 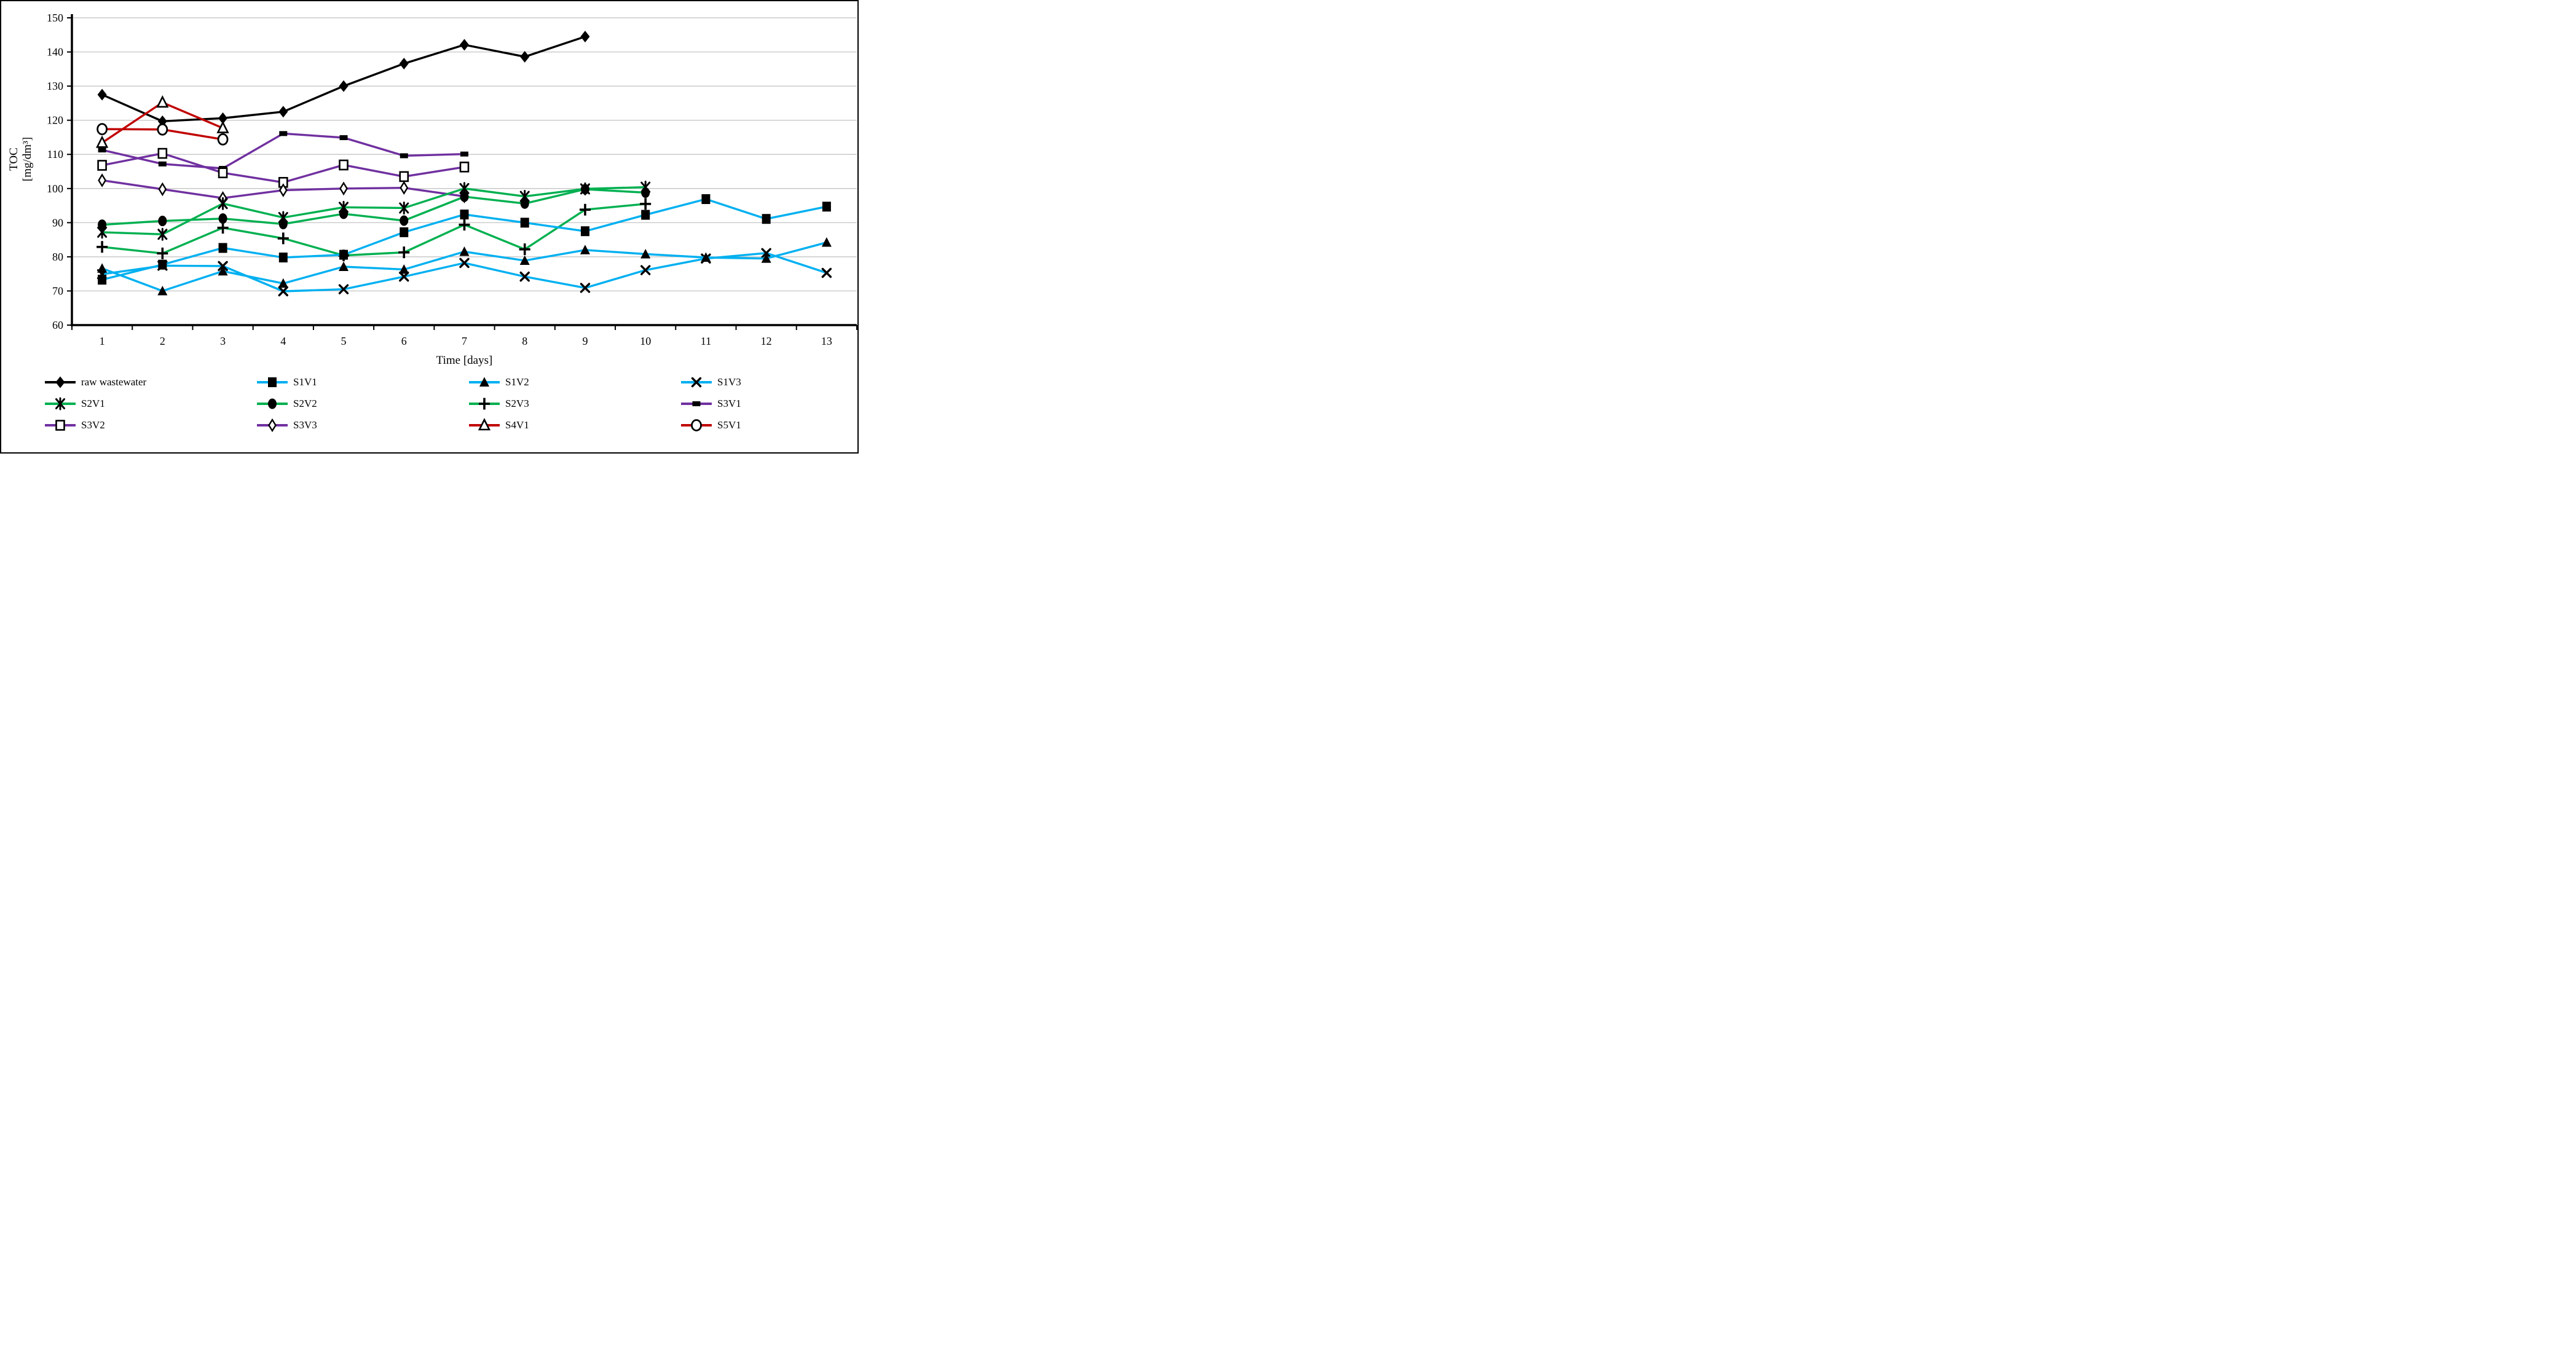 I want to click on legend-label: S3V2, so click(x=93, y=425).